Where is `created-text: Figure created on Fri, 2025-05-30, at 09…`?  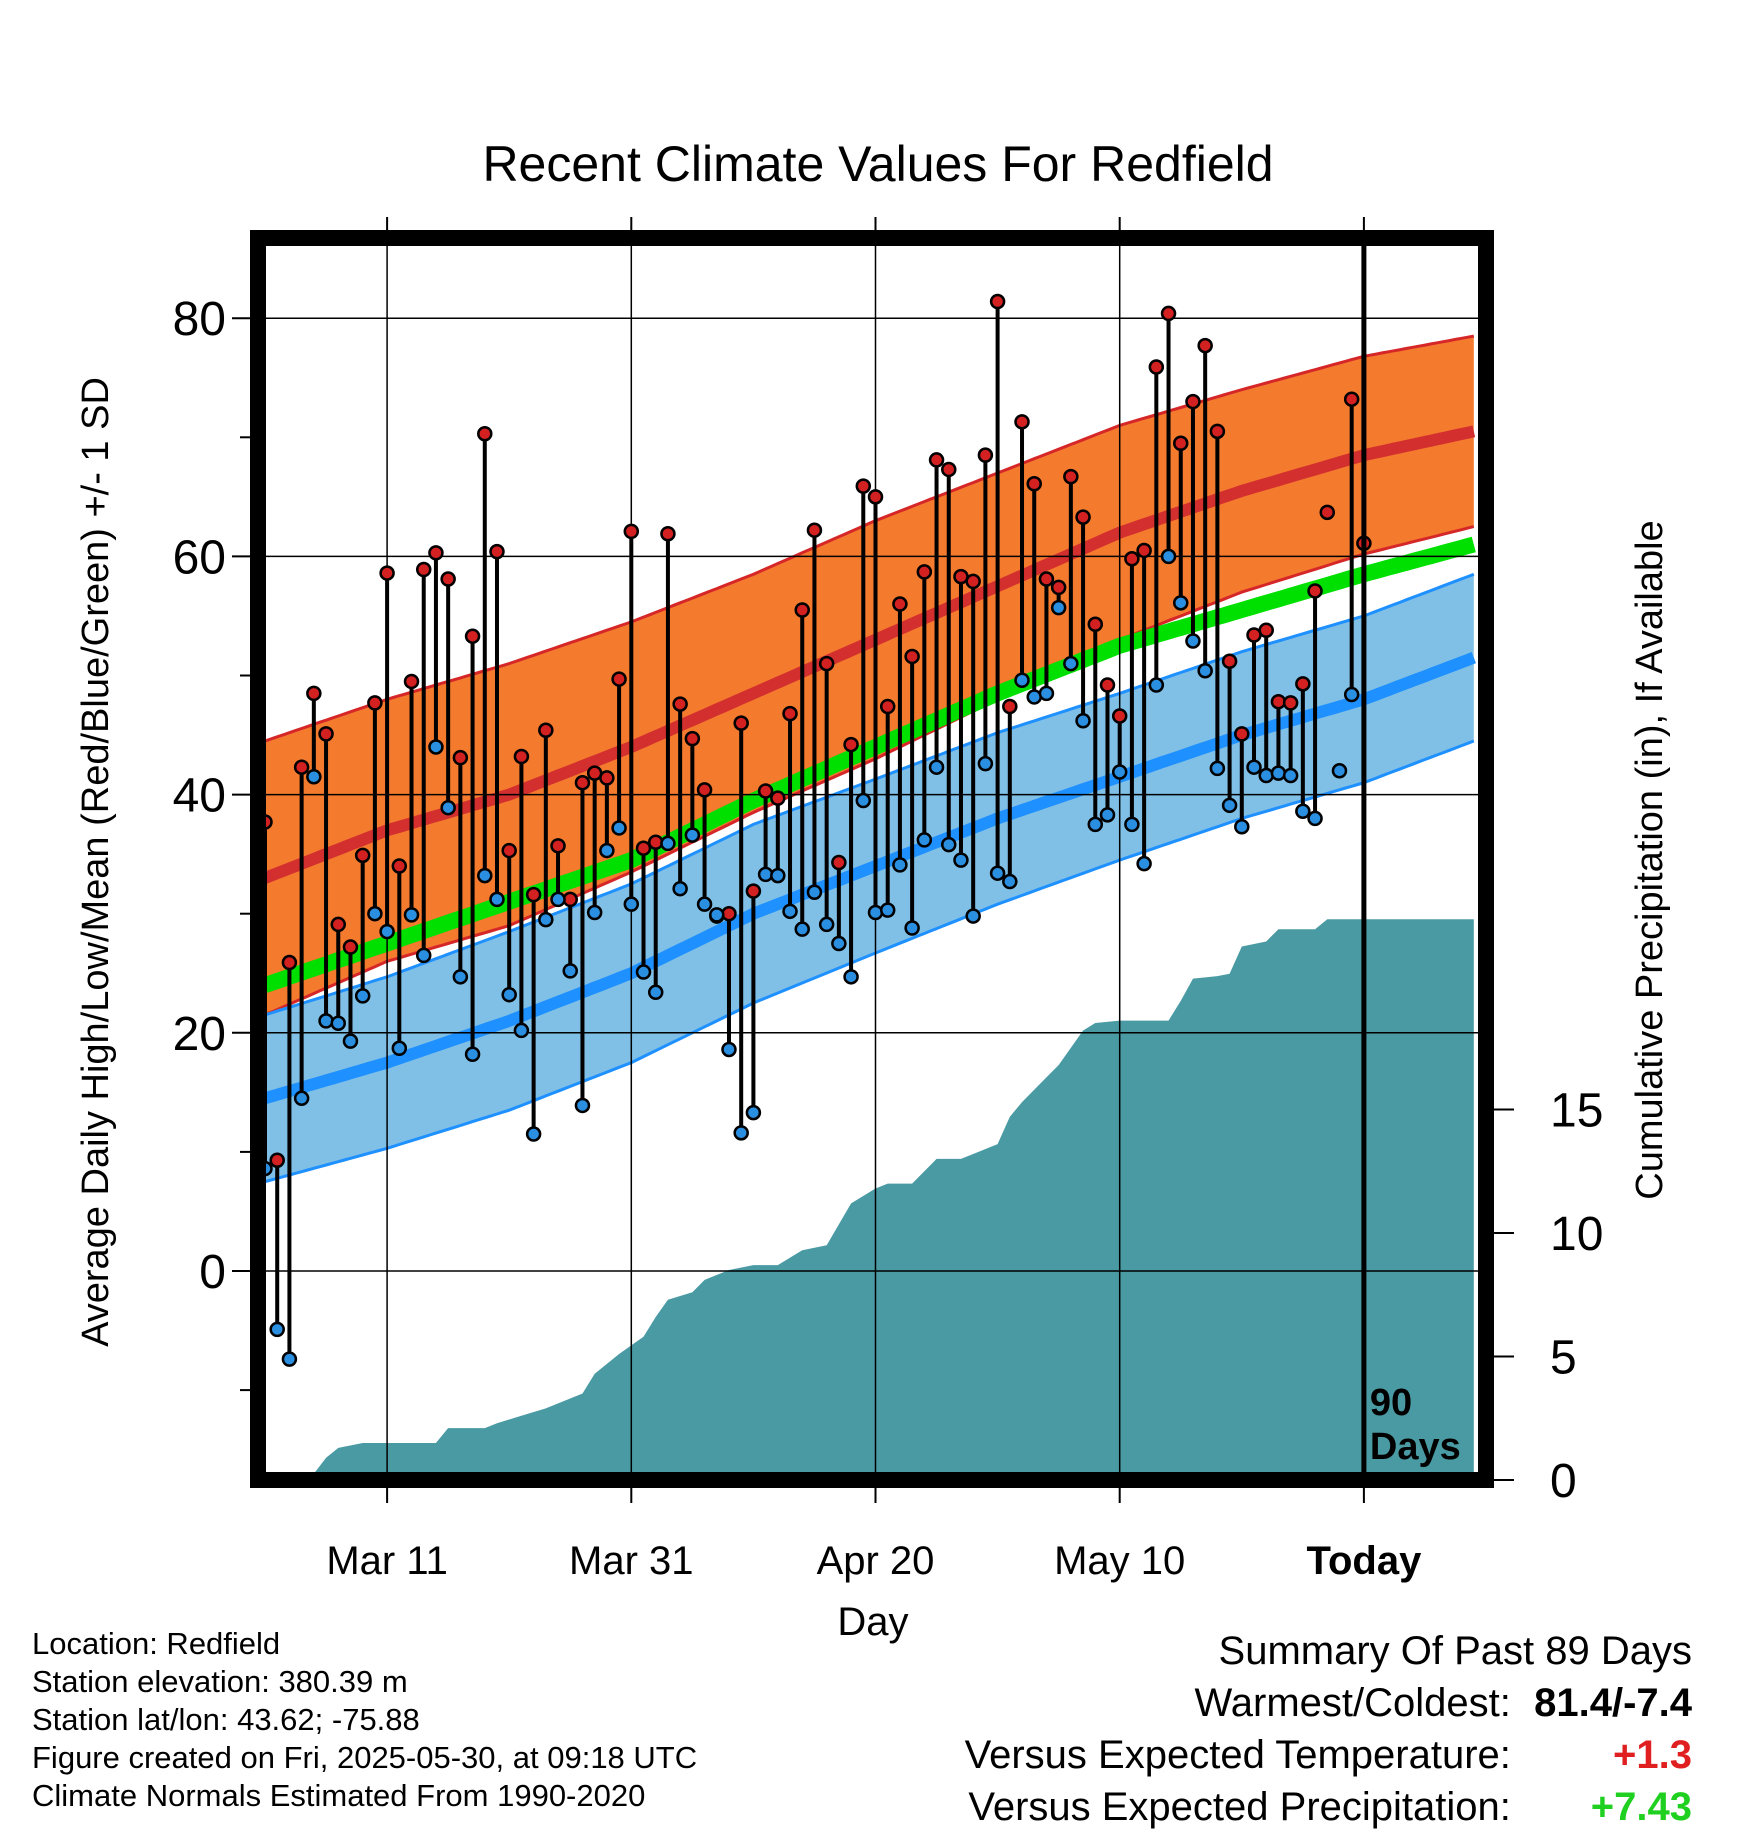
created-text: Figure created on Fri, 2025-05-30, at 09… is located at coordinates (365, 1757).